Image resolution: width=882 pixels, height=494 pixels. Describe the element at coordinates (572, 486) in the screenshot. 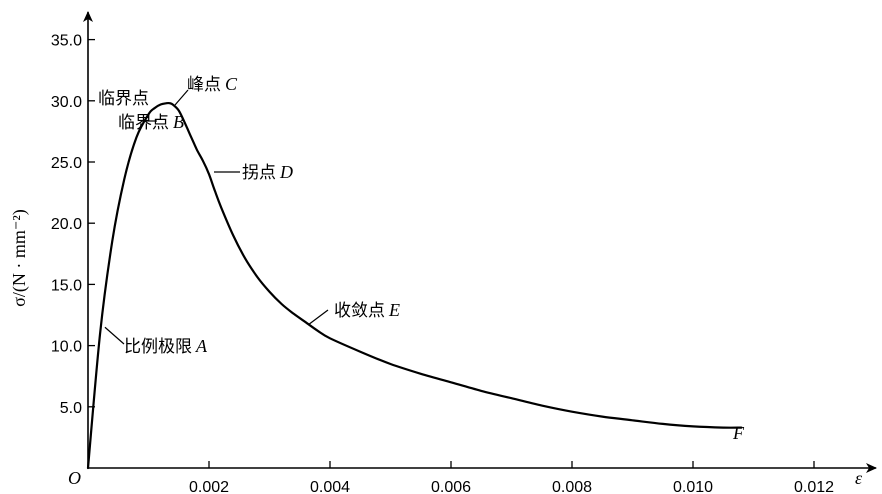

I see `x-tick-label: 0.008` at that location.